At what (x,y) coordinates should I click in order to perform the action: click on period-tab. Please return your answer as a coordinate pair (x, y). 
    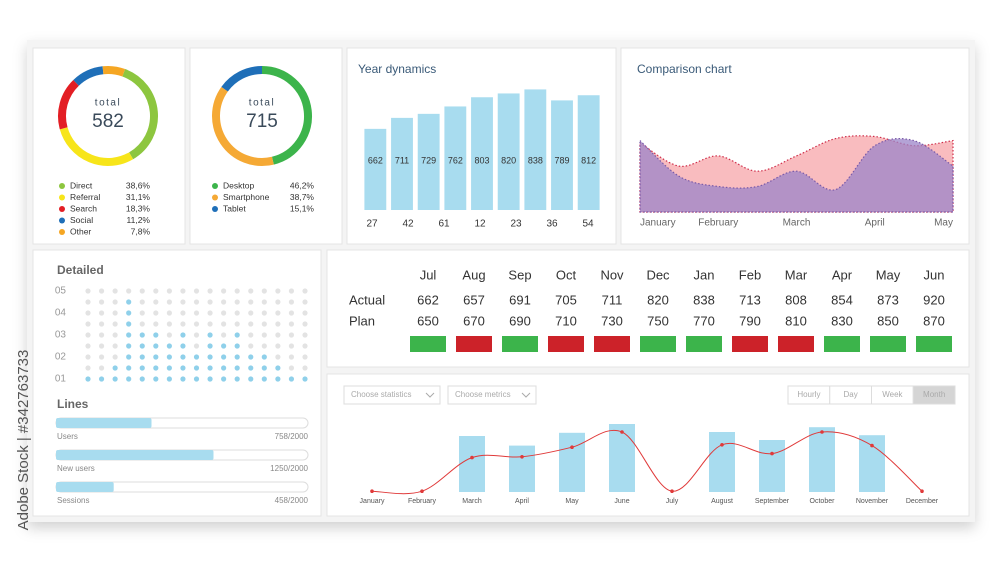
    Looking at the image, I should click on (934, 395).